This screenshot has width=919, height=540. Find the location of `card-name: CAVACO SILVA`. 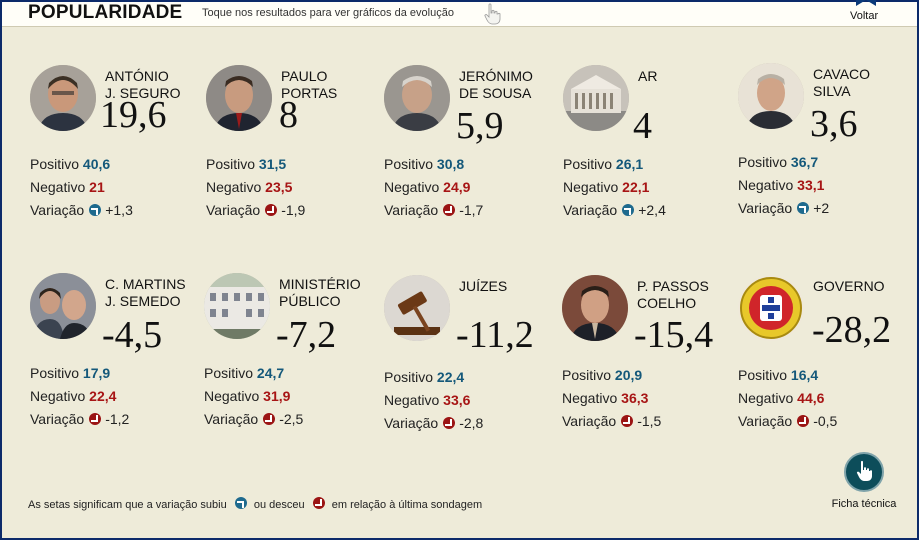

card-name: CAVACO SILVA is located at coordinates (842, 82).